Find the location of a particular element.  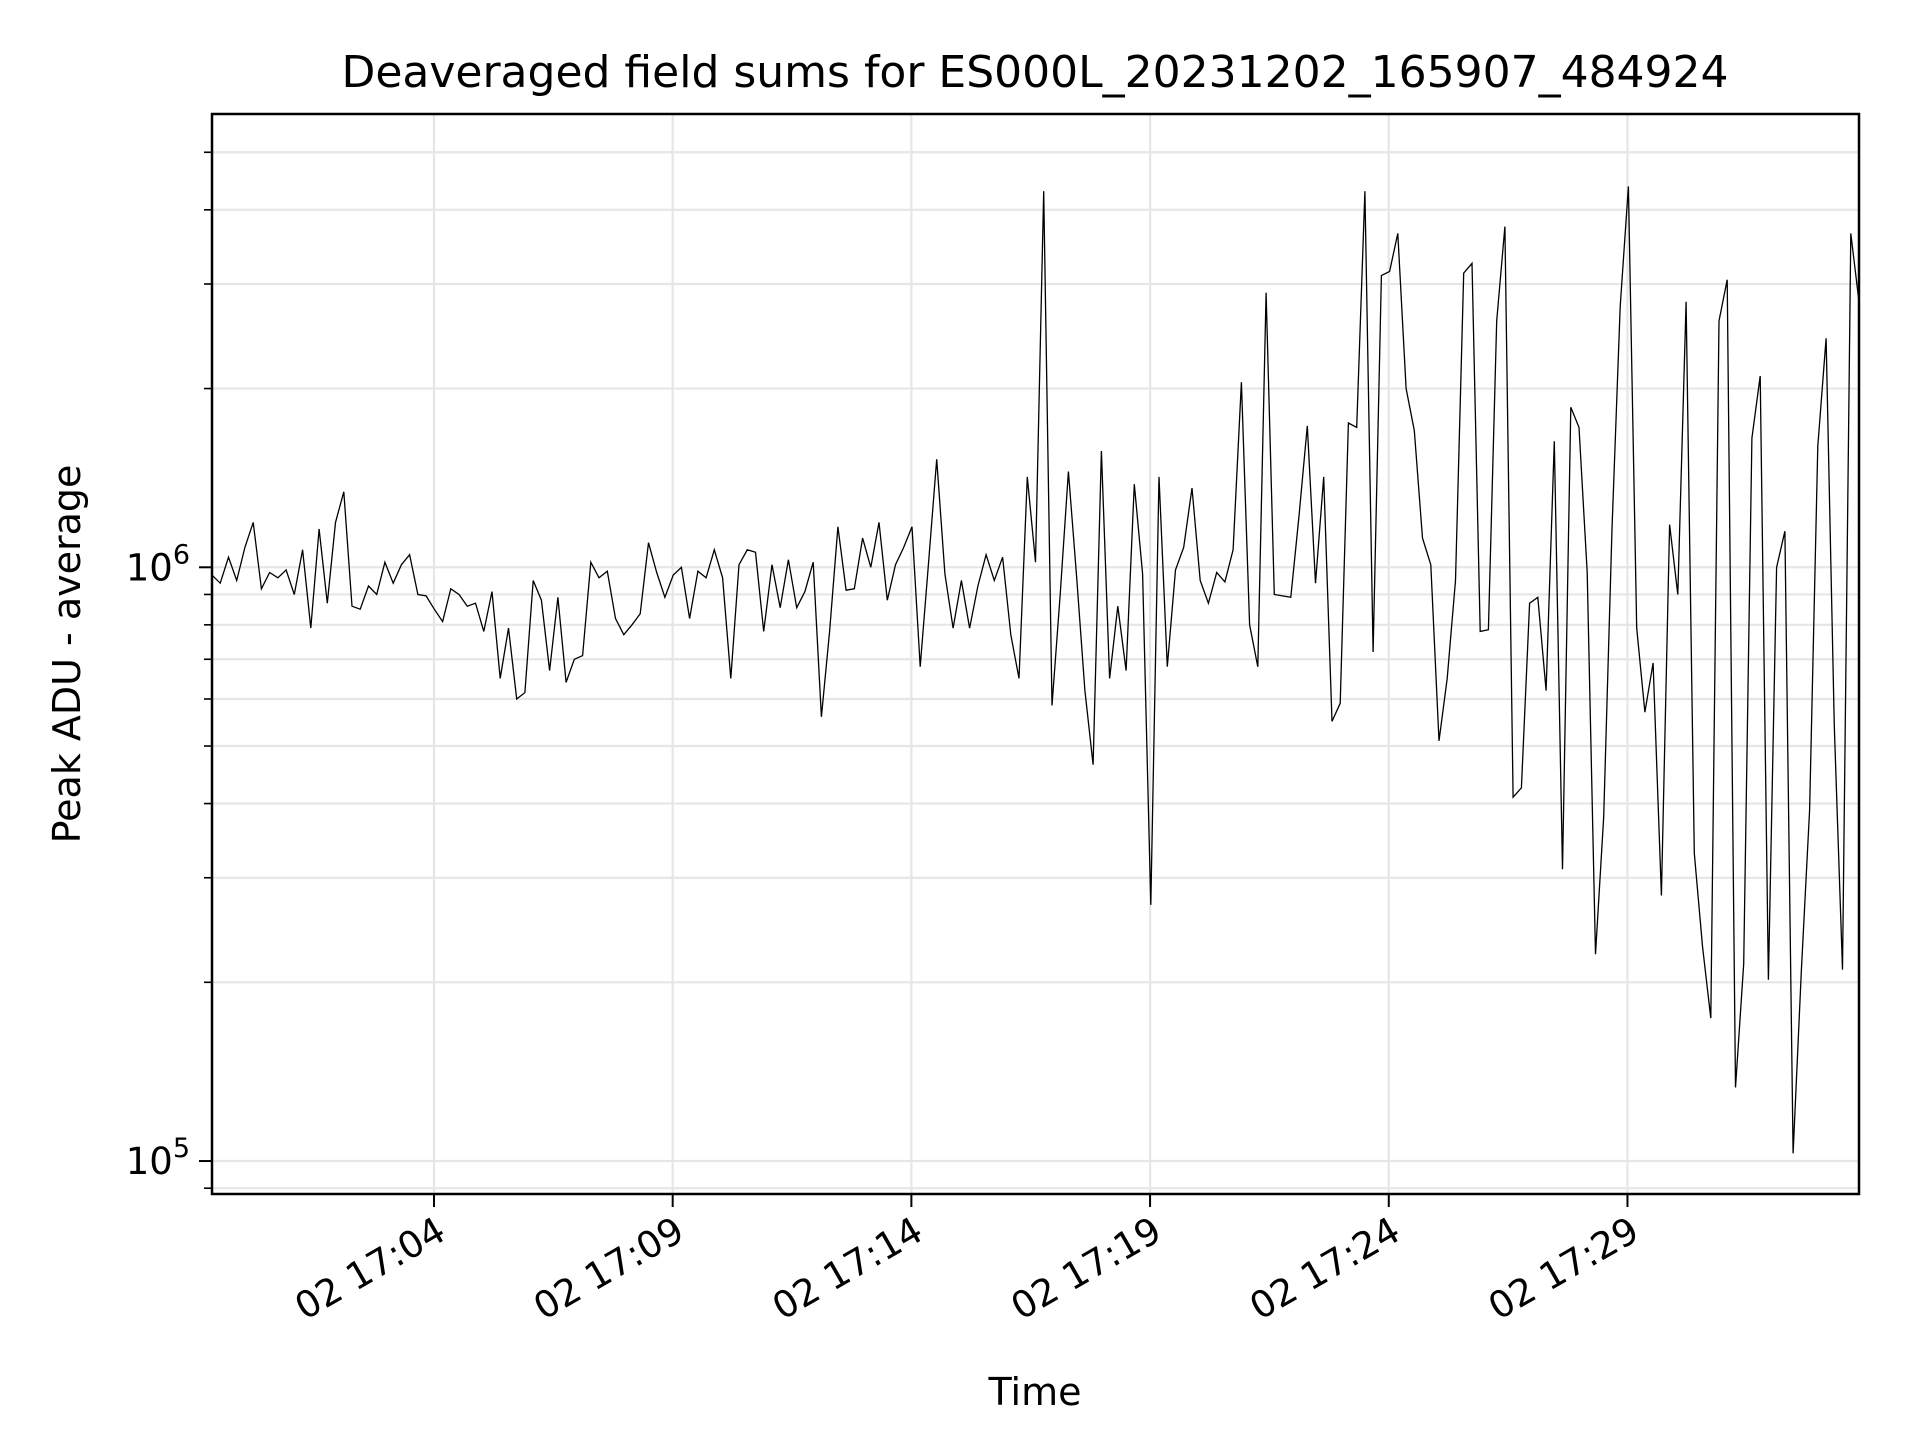

x-axis-label: Time is located at coordinates (1035, 1392).